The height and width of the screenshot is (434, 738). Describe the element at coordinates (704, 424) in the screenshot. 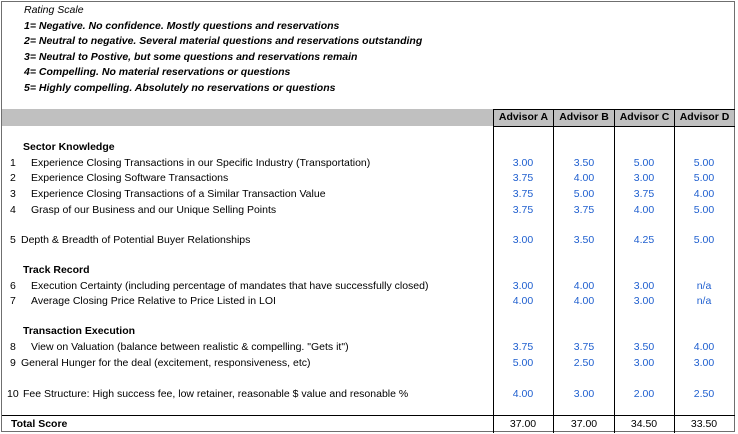

I see `total-score-advisor-d: 33.50` at that location.